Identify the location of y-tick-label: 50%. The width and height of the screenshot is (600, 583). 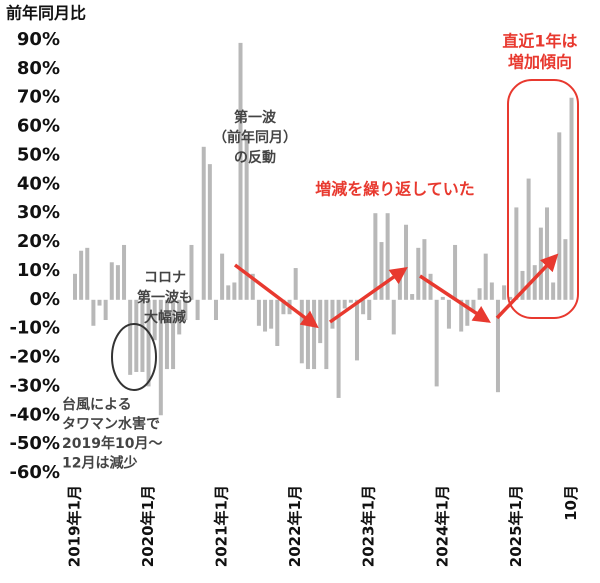
(38, 154).